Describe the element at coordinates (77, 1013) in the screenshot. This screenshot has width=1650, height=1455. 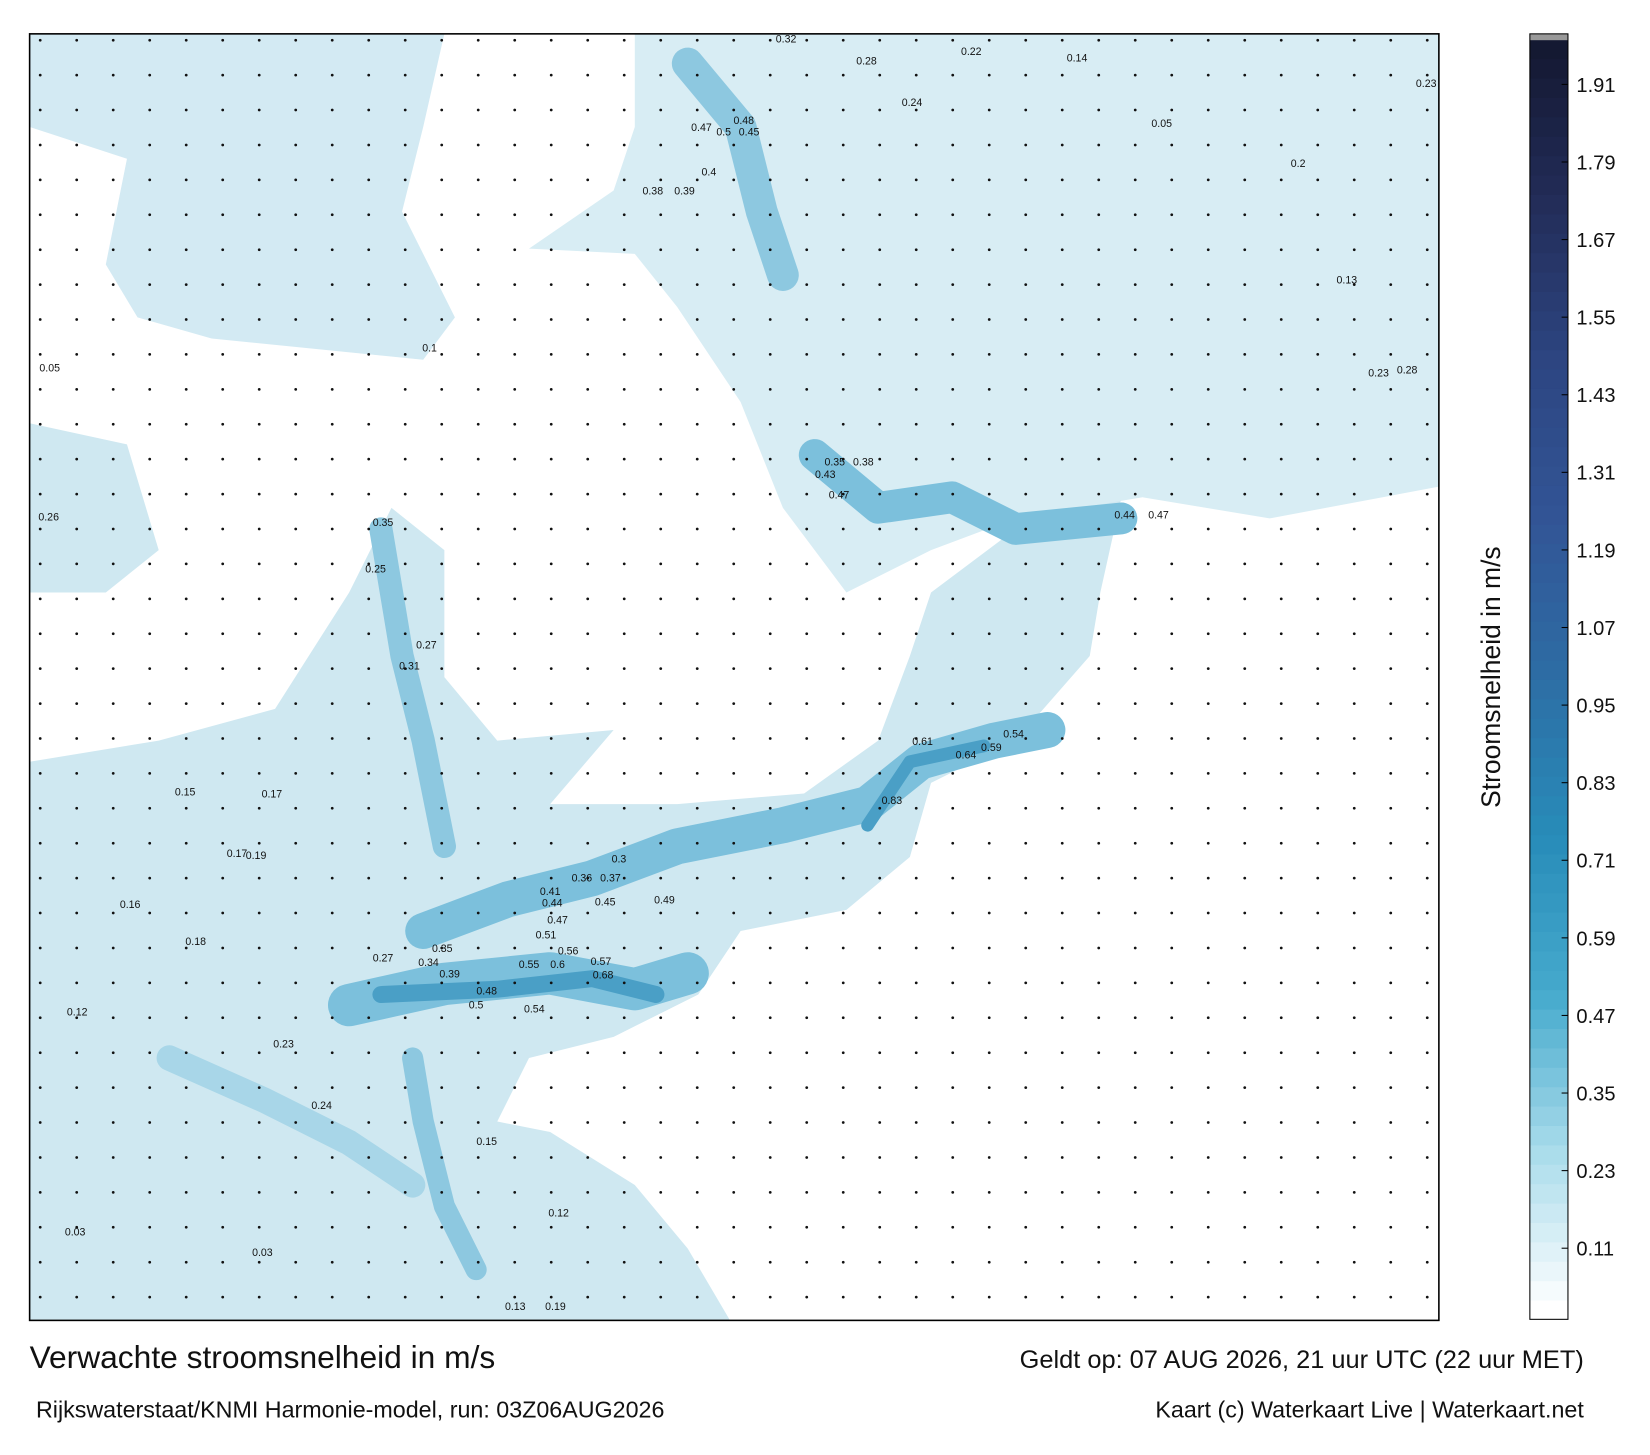
I see `speed-label: 0.12` at that location.